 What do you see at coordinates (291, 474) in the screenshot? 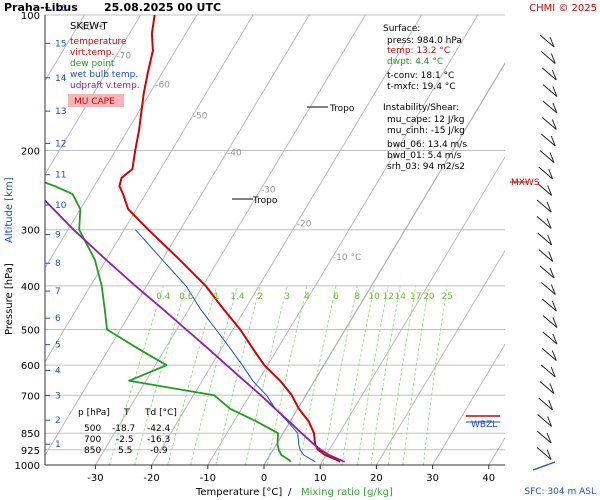
I see `x-tick-labels: -30 -20 -10 0 10 20 30 40` at bounding box center [291, 474].